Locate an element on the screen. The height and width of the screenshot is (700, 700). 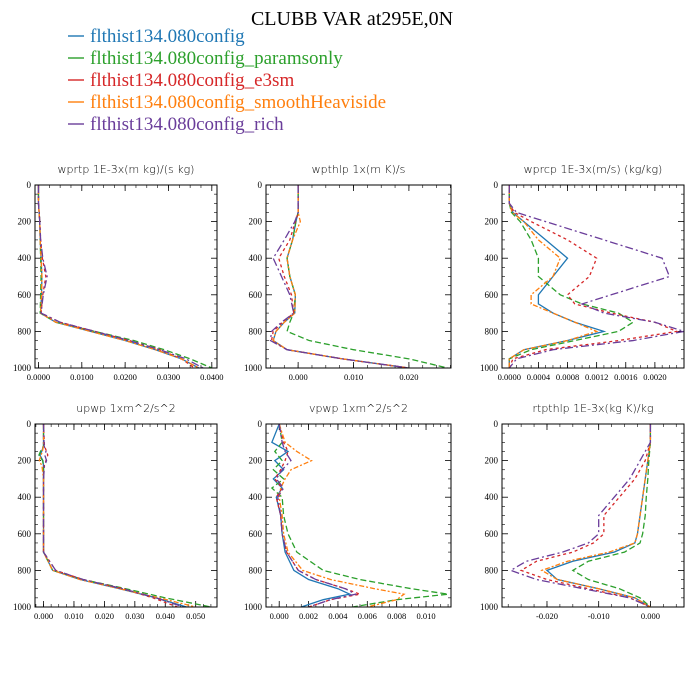
x-tick-label: 0.0200 is located at coordinates (124, 377).